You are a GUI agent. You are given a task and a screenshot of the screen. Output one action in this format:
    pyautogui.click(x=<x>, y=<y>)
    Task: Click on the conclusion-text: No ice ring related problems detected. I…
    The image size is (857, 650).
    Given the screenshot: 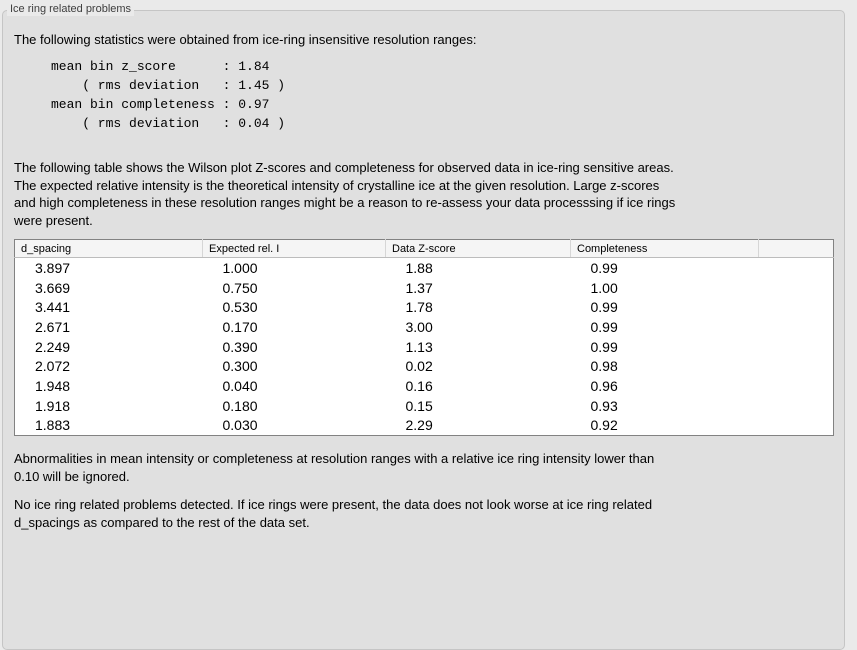 What is the action you would take?
    pyautogui.click(x=333, y=513)
    